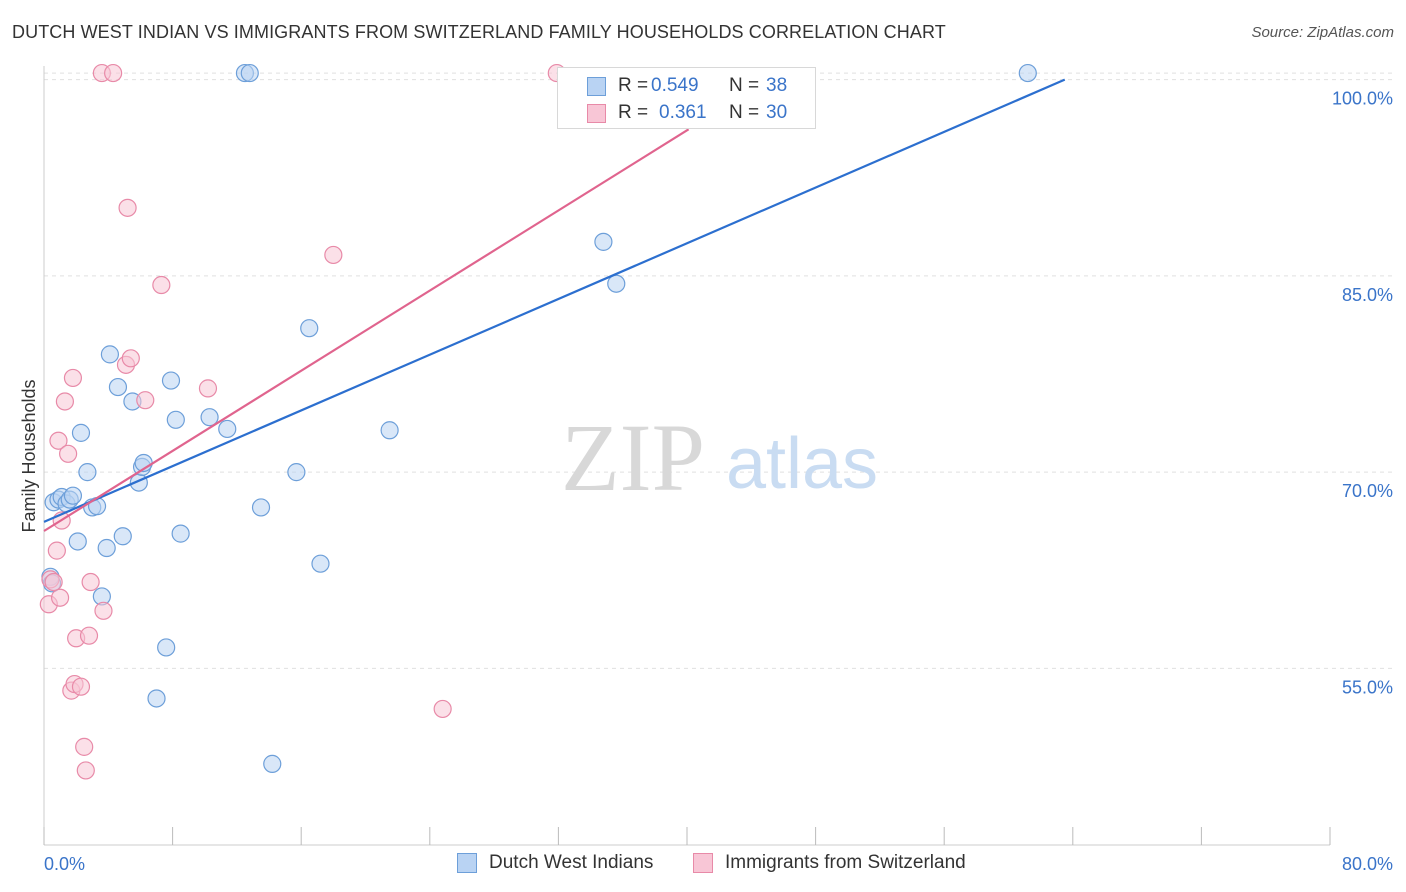 The height and width of the screenshot is (892, 1406). What do you see at coordinates (64, 864) in the screenshot?
I see `x-tick-label: 0.0%` at bounding box center [64, 864].